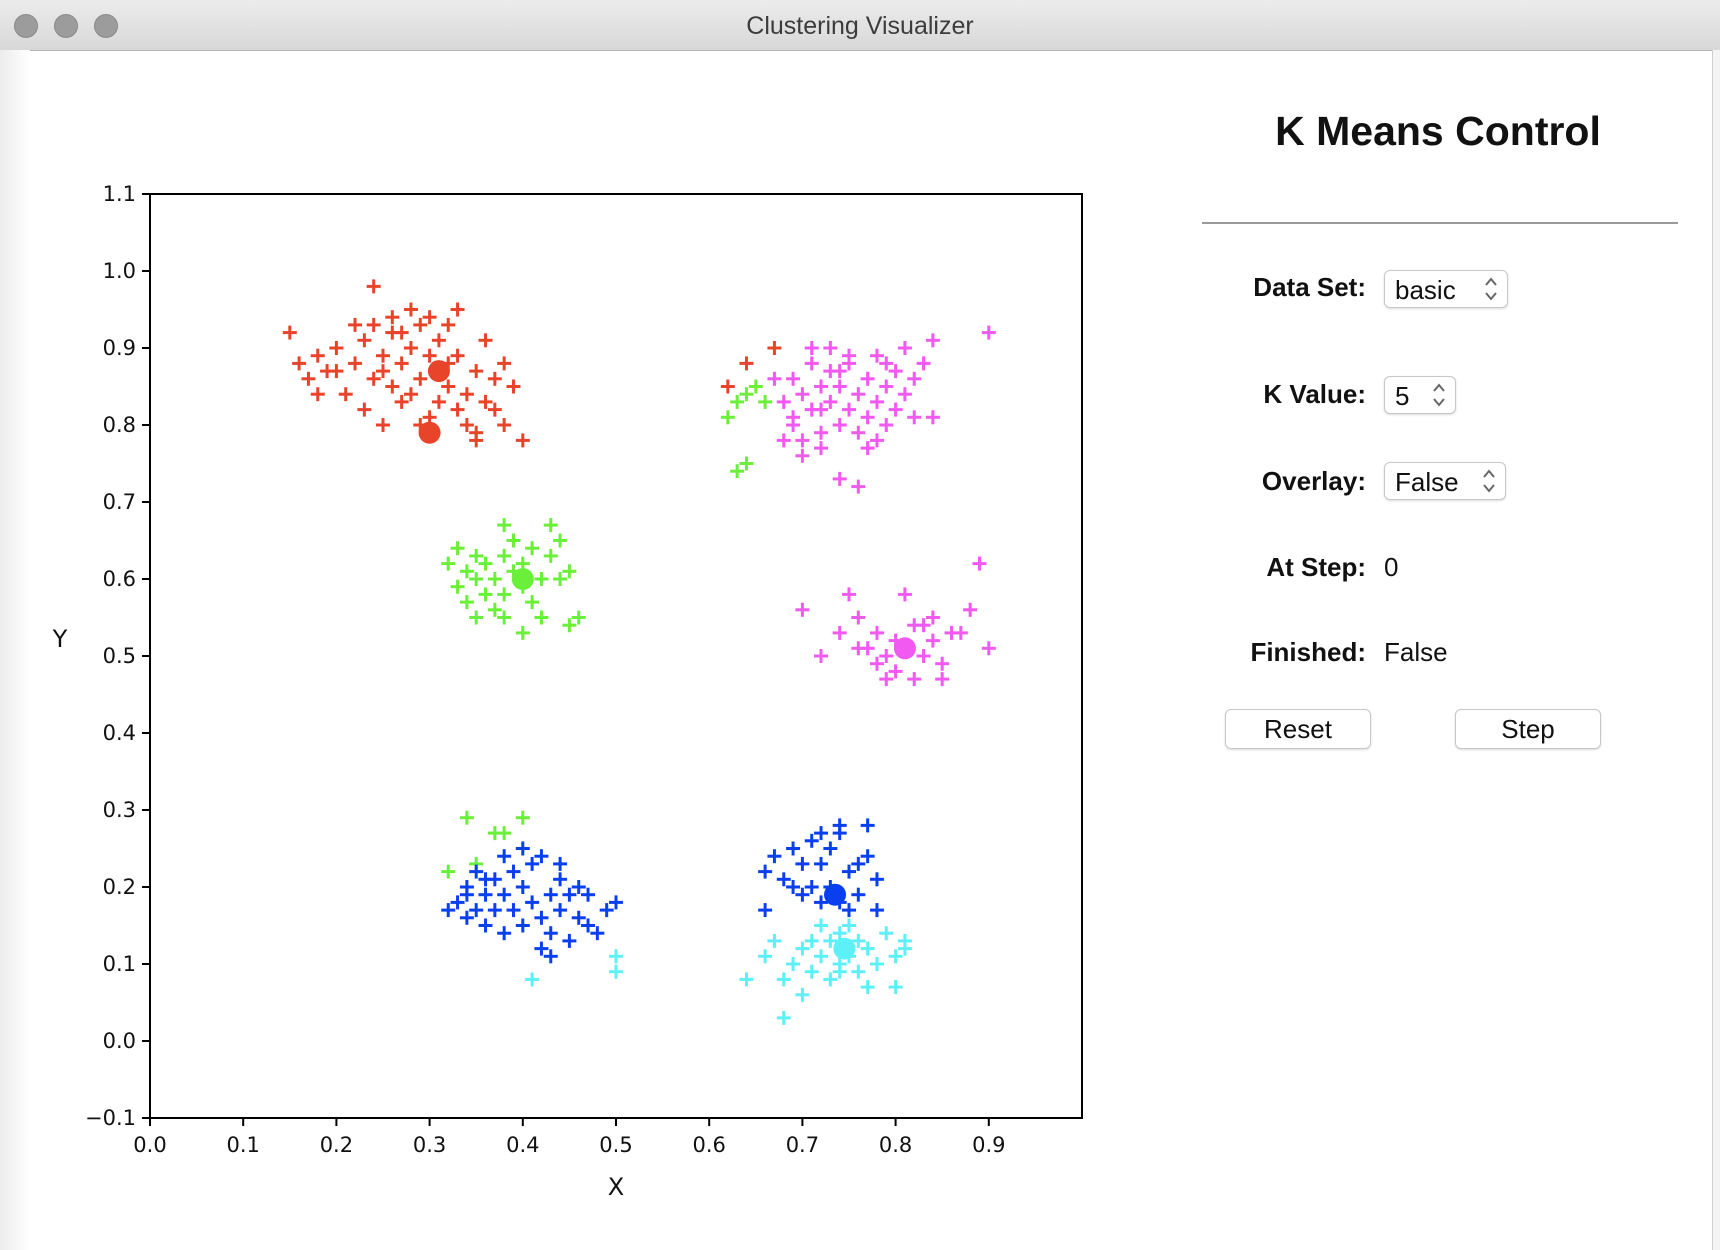 This screenshot has height=1250, width=1720. Describe the element at coordinates (1446, 289) in the screenshot. I see `data-set-select: basic` at that location.